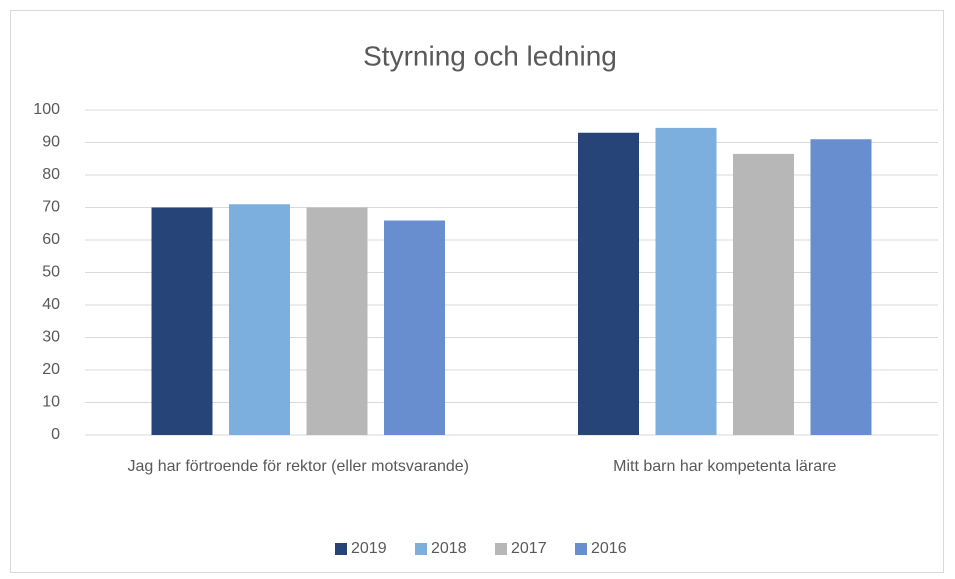 This screenshot has height=579, width=955. I want to click on x-tick-label: Mitt barn har kompetenta lärare, so click(725, 466).